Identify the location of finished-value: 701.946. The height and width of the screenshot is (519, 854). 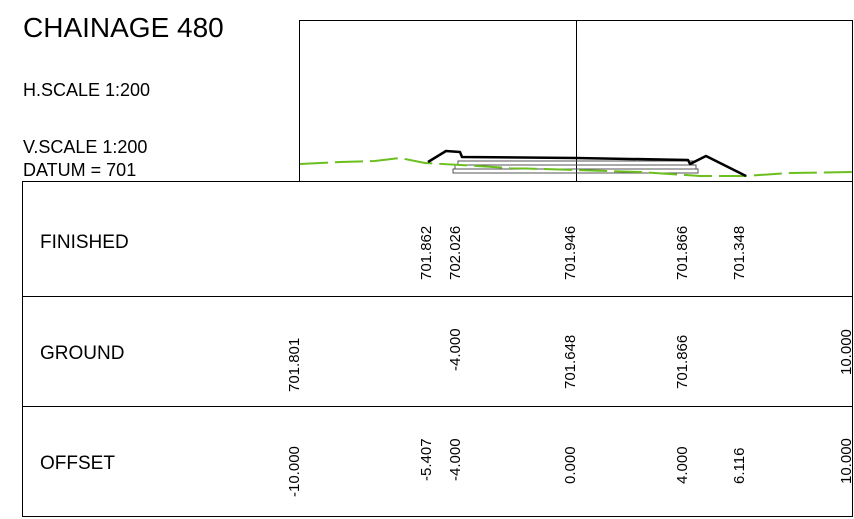
(570, 253).